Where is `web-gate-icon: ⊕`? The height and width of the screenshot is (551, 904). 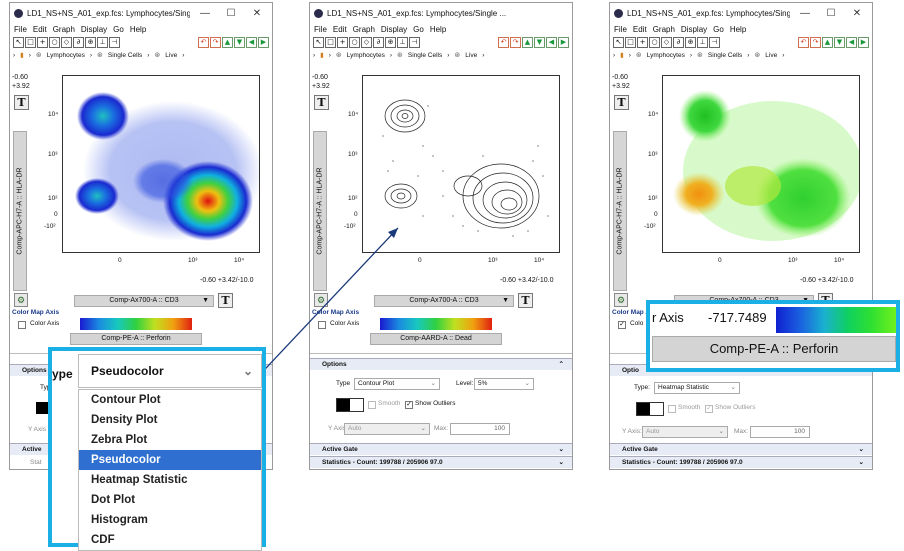 web-gate-icon: ⊕ is located at coordinates (390, 42).